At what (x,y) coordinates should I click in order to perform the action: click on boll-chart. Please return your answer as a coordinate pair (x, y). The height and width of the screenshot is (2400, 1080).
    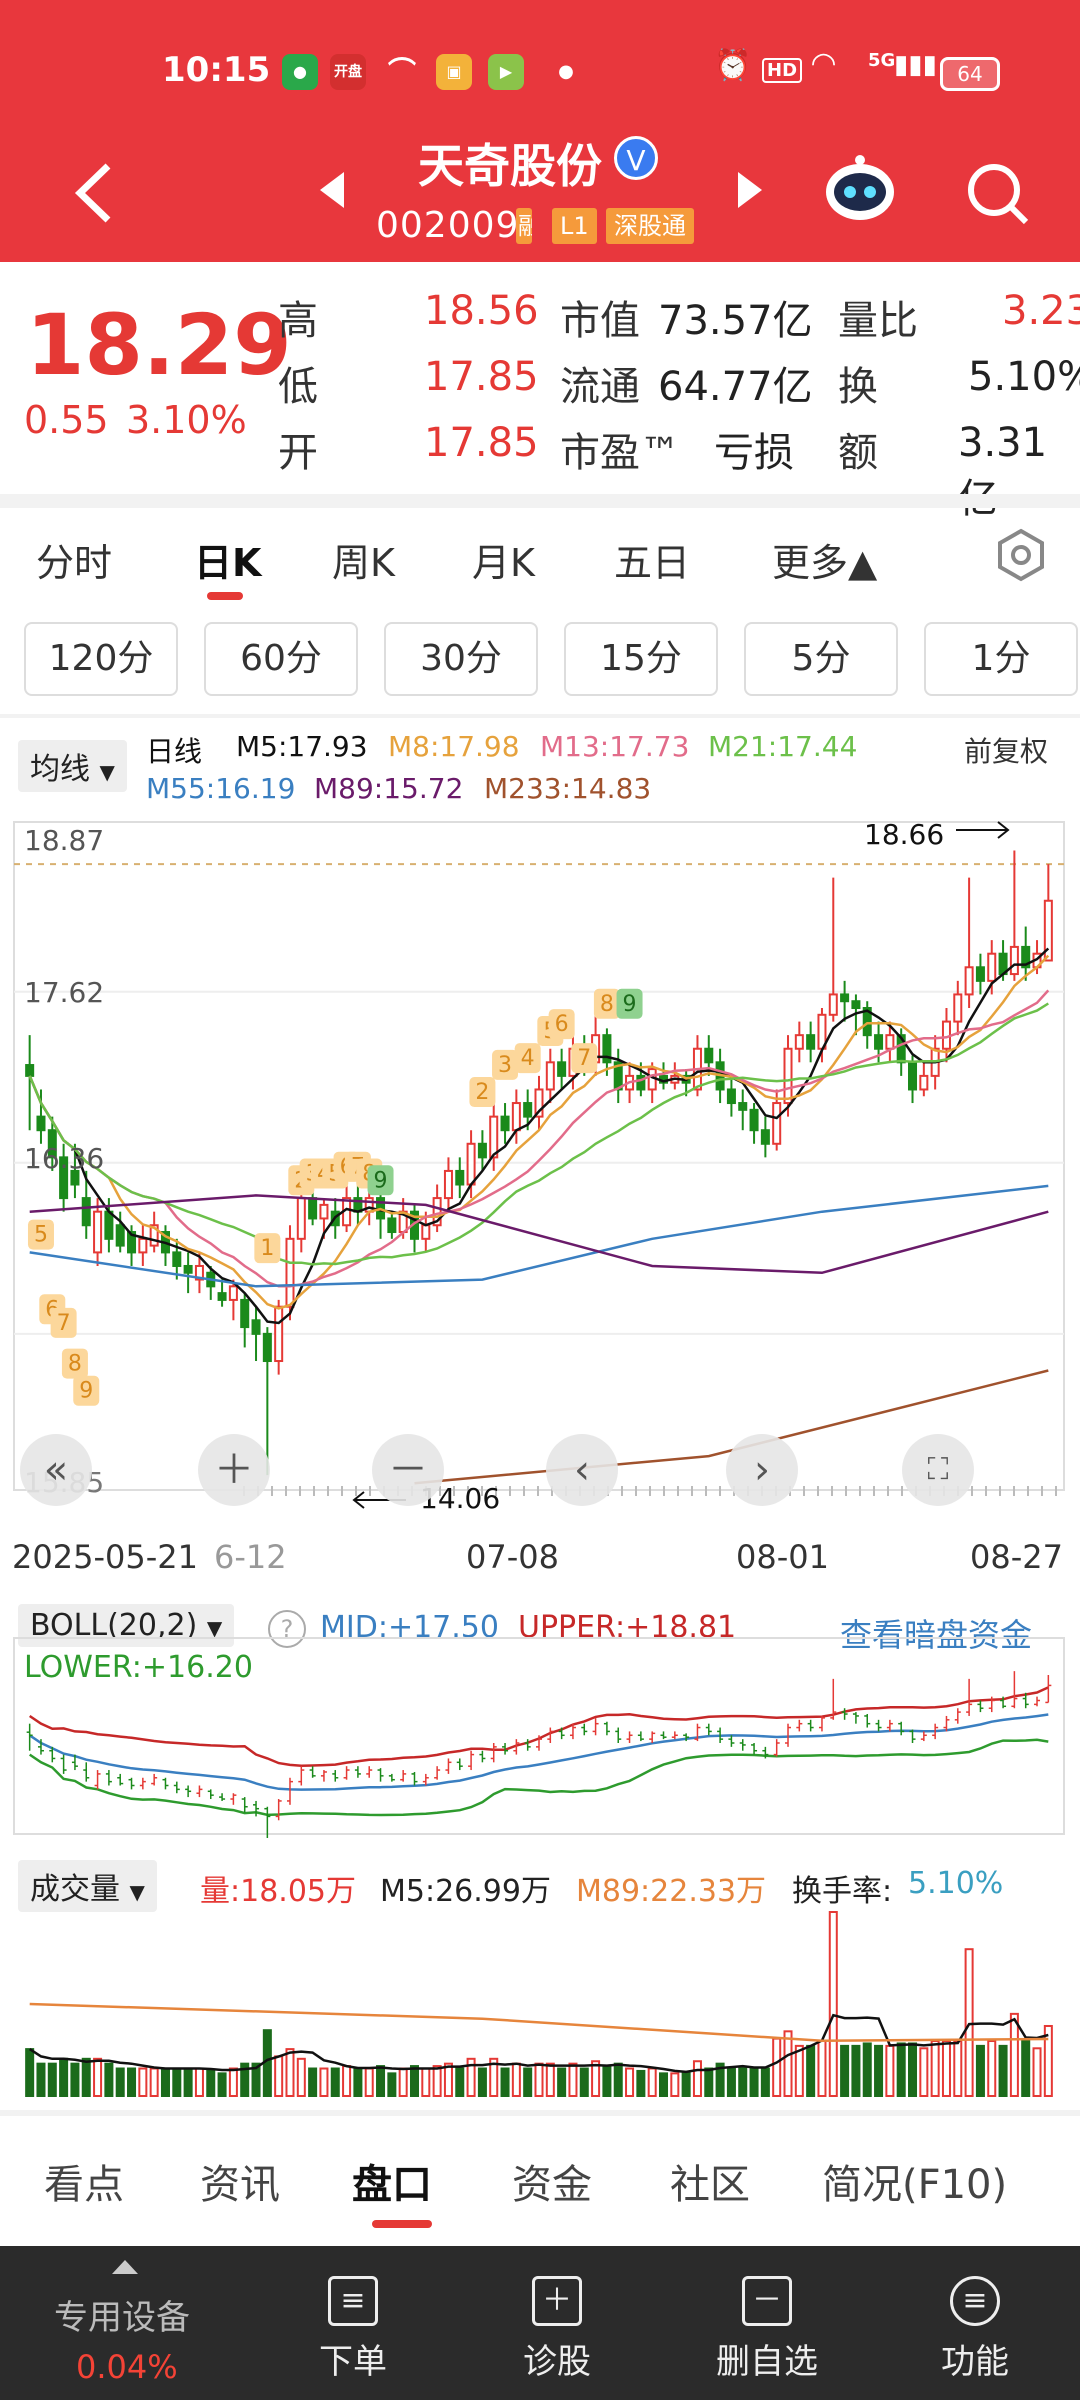
    Looking at the image, I should click on (540, 1718).